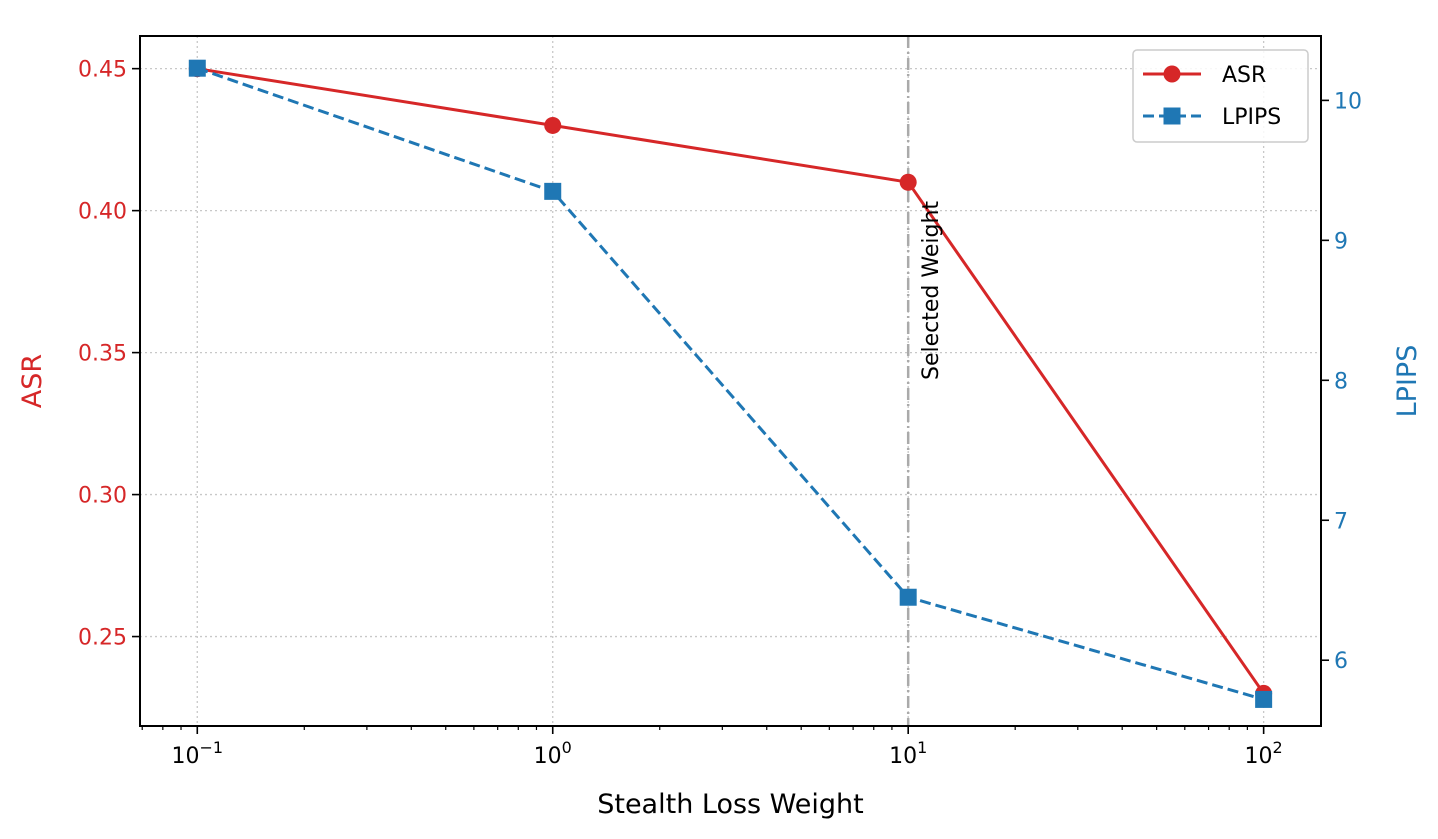 The image size is (1438, 839). Describe the element at coordinates (712, 747) in the screenshot. I see `x-axis-ticks: 10⁻¹ 10⁰ 10¹ 10²` at that location.